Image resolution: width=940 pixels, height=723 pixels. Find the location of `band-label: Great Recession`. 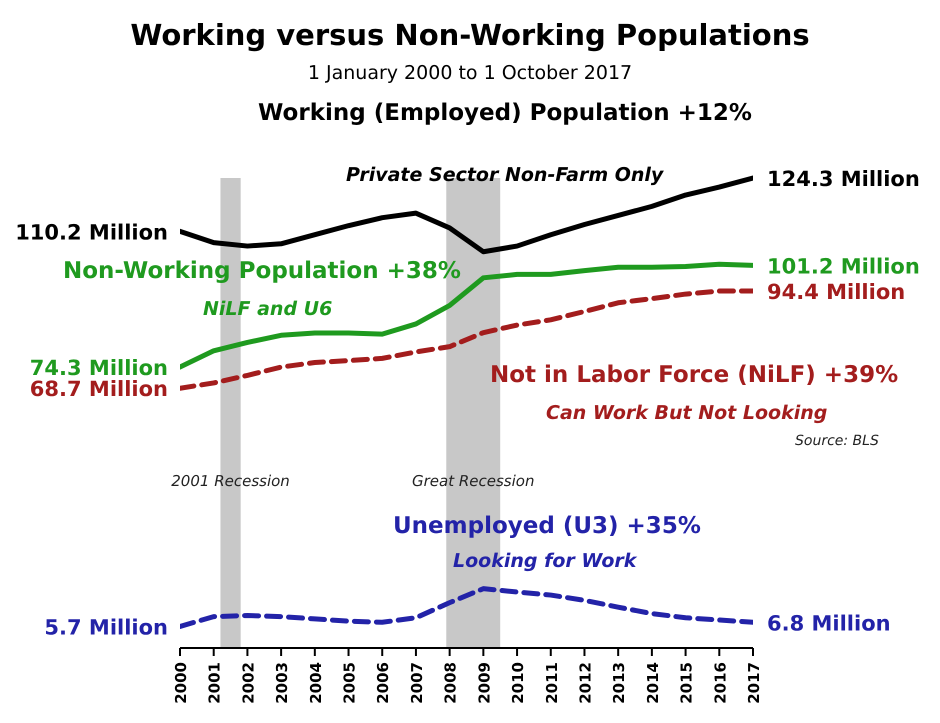

band-label: Great Recession is located at coordinates (473, 481).